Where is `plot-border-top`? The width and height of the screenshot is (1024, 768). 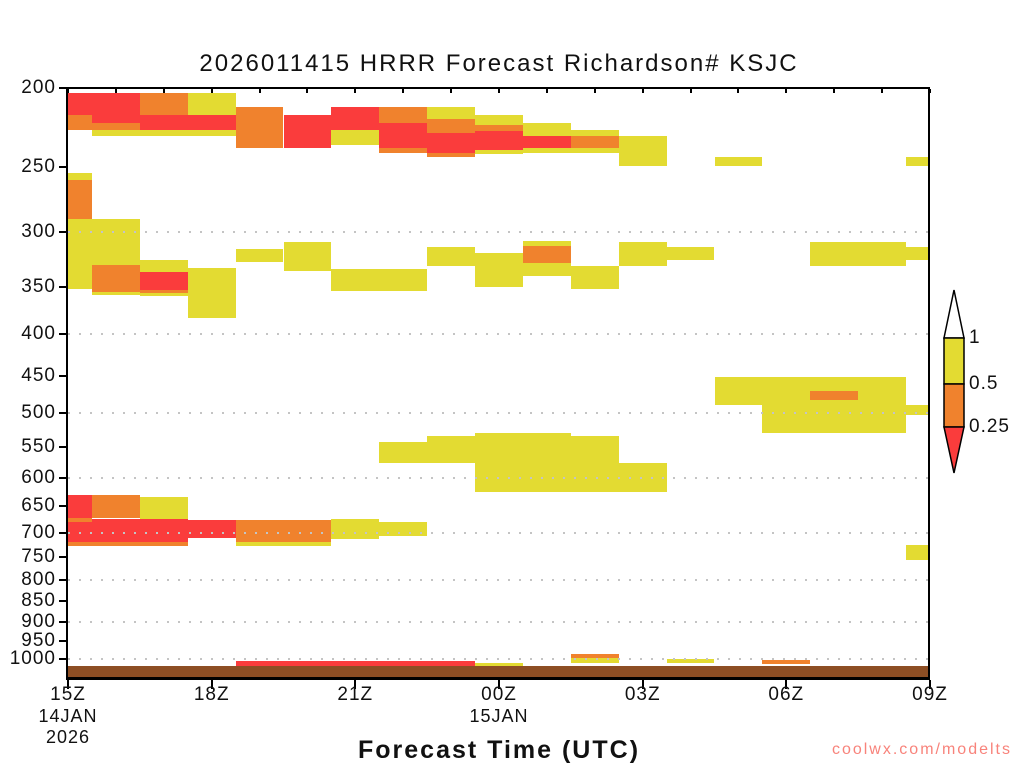 plot-border-top is located at coordinates (498, 88).